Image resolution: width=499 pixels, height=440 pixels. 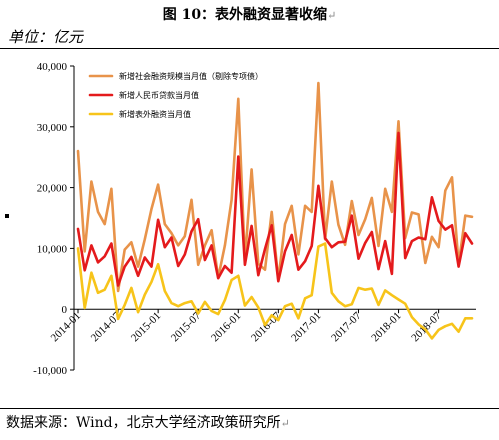 What do you see at coordinates (65, 310) in the screenshot?
I see `y-tick-label: 0` at bounding box center [65, 310].